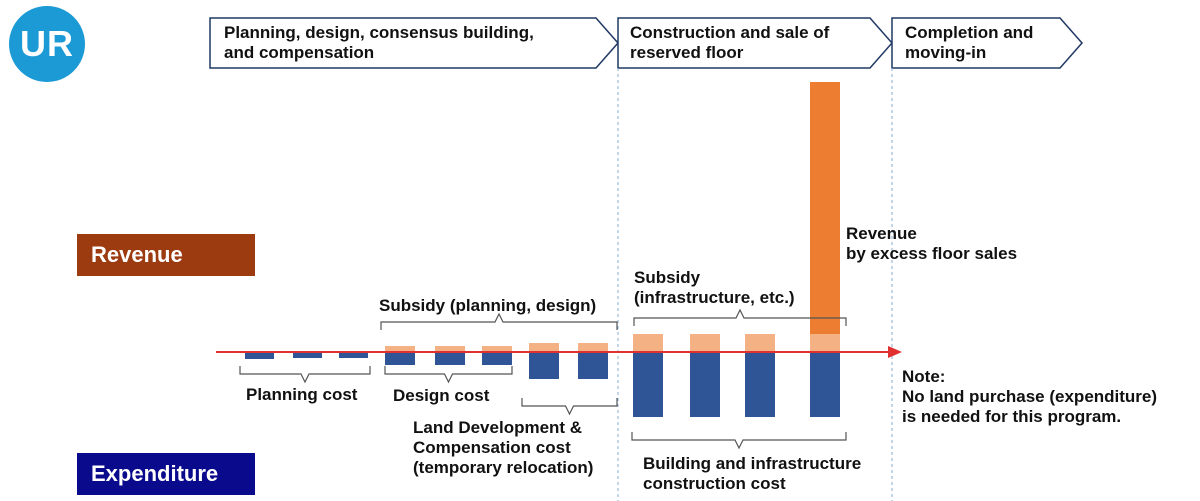 The height and width of the screenshot is (501, 1200). Describe the element at coordinates (448, 375) in the screenshot. I see `bracket-design-cost` at that location.